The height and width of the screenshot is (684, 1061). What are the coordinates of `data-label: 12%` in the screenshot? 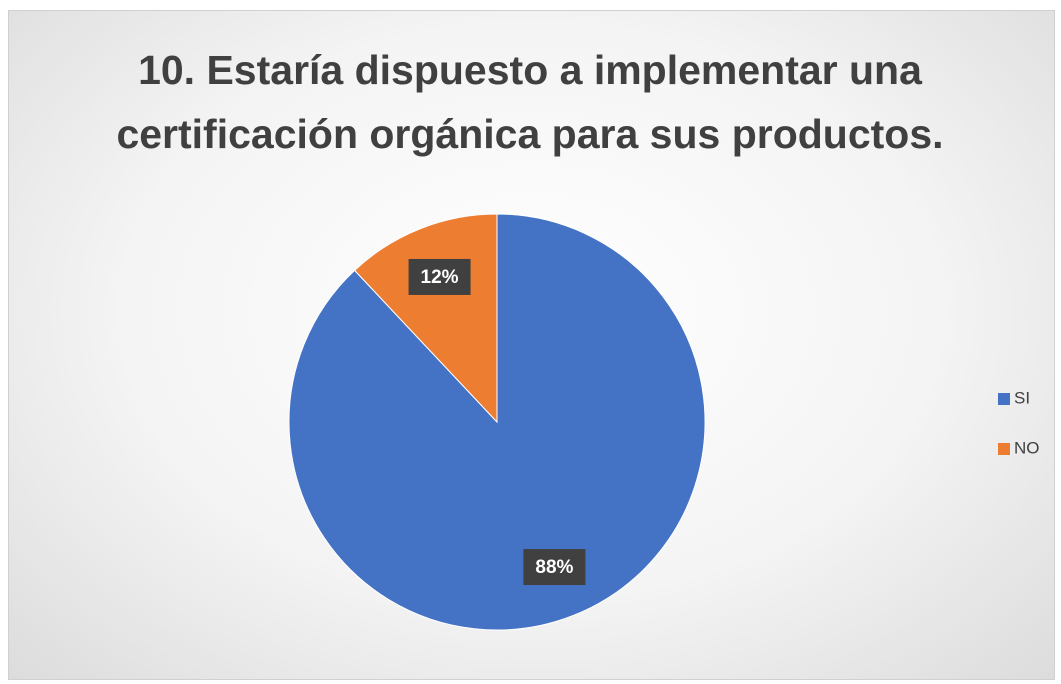 It's located at (440, 277).